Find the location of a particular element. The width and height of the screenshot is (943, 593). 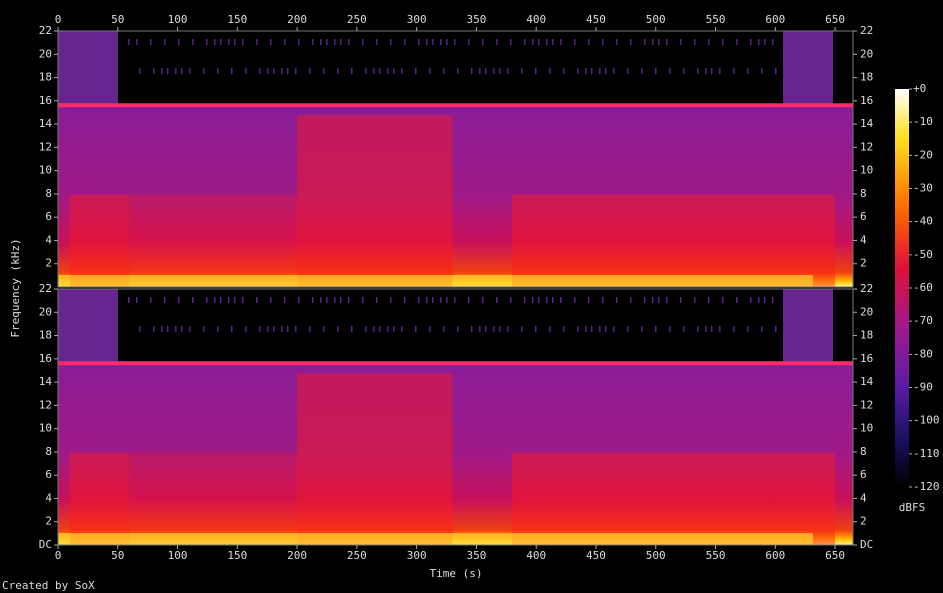

y-tick-label: 2 is located at coordinates (863, 263).